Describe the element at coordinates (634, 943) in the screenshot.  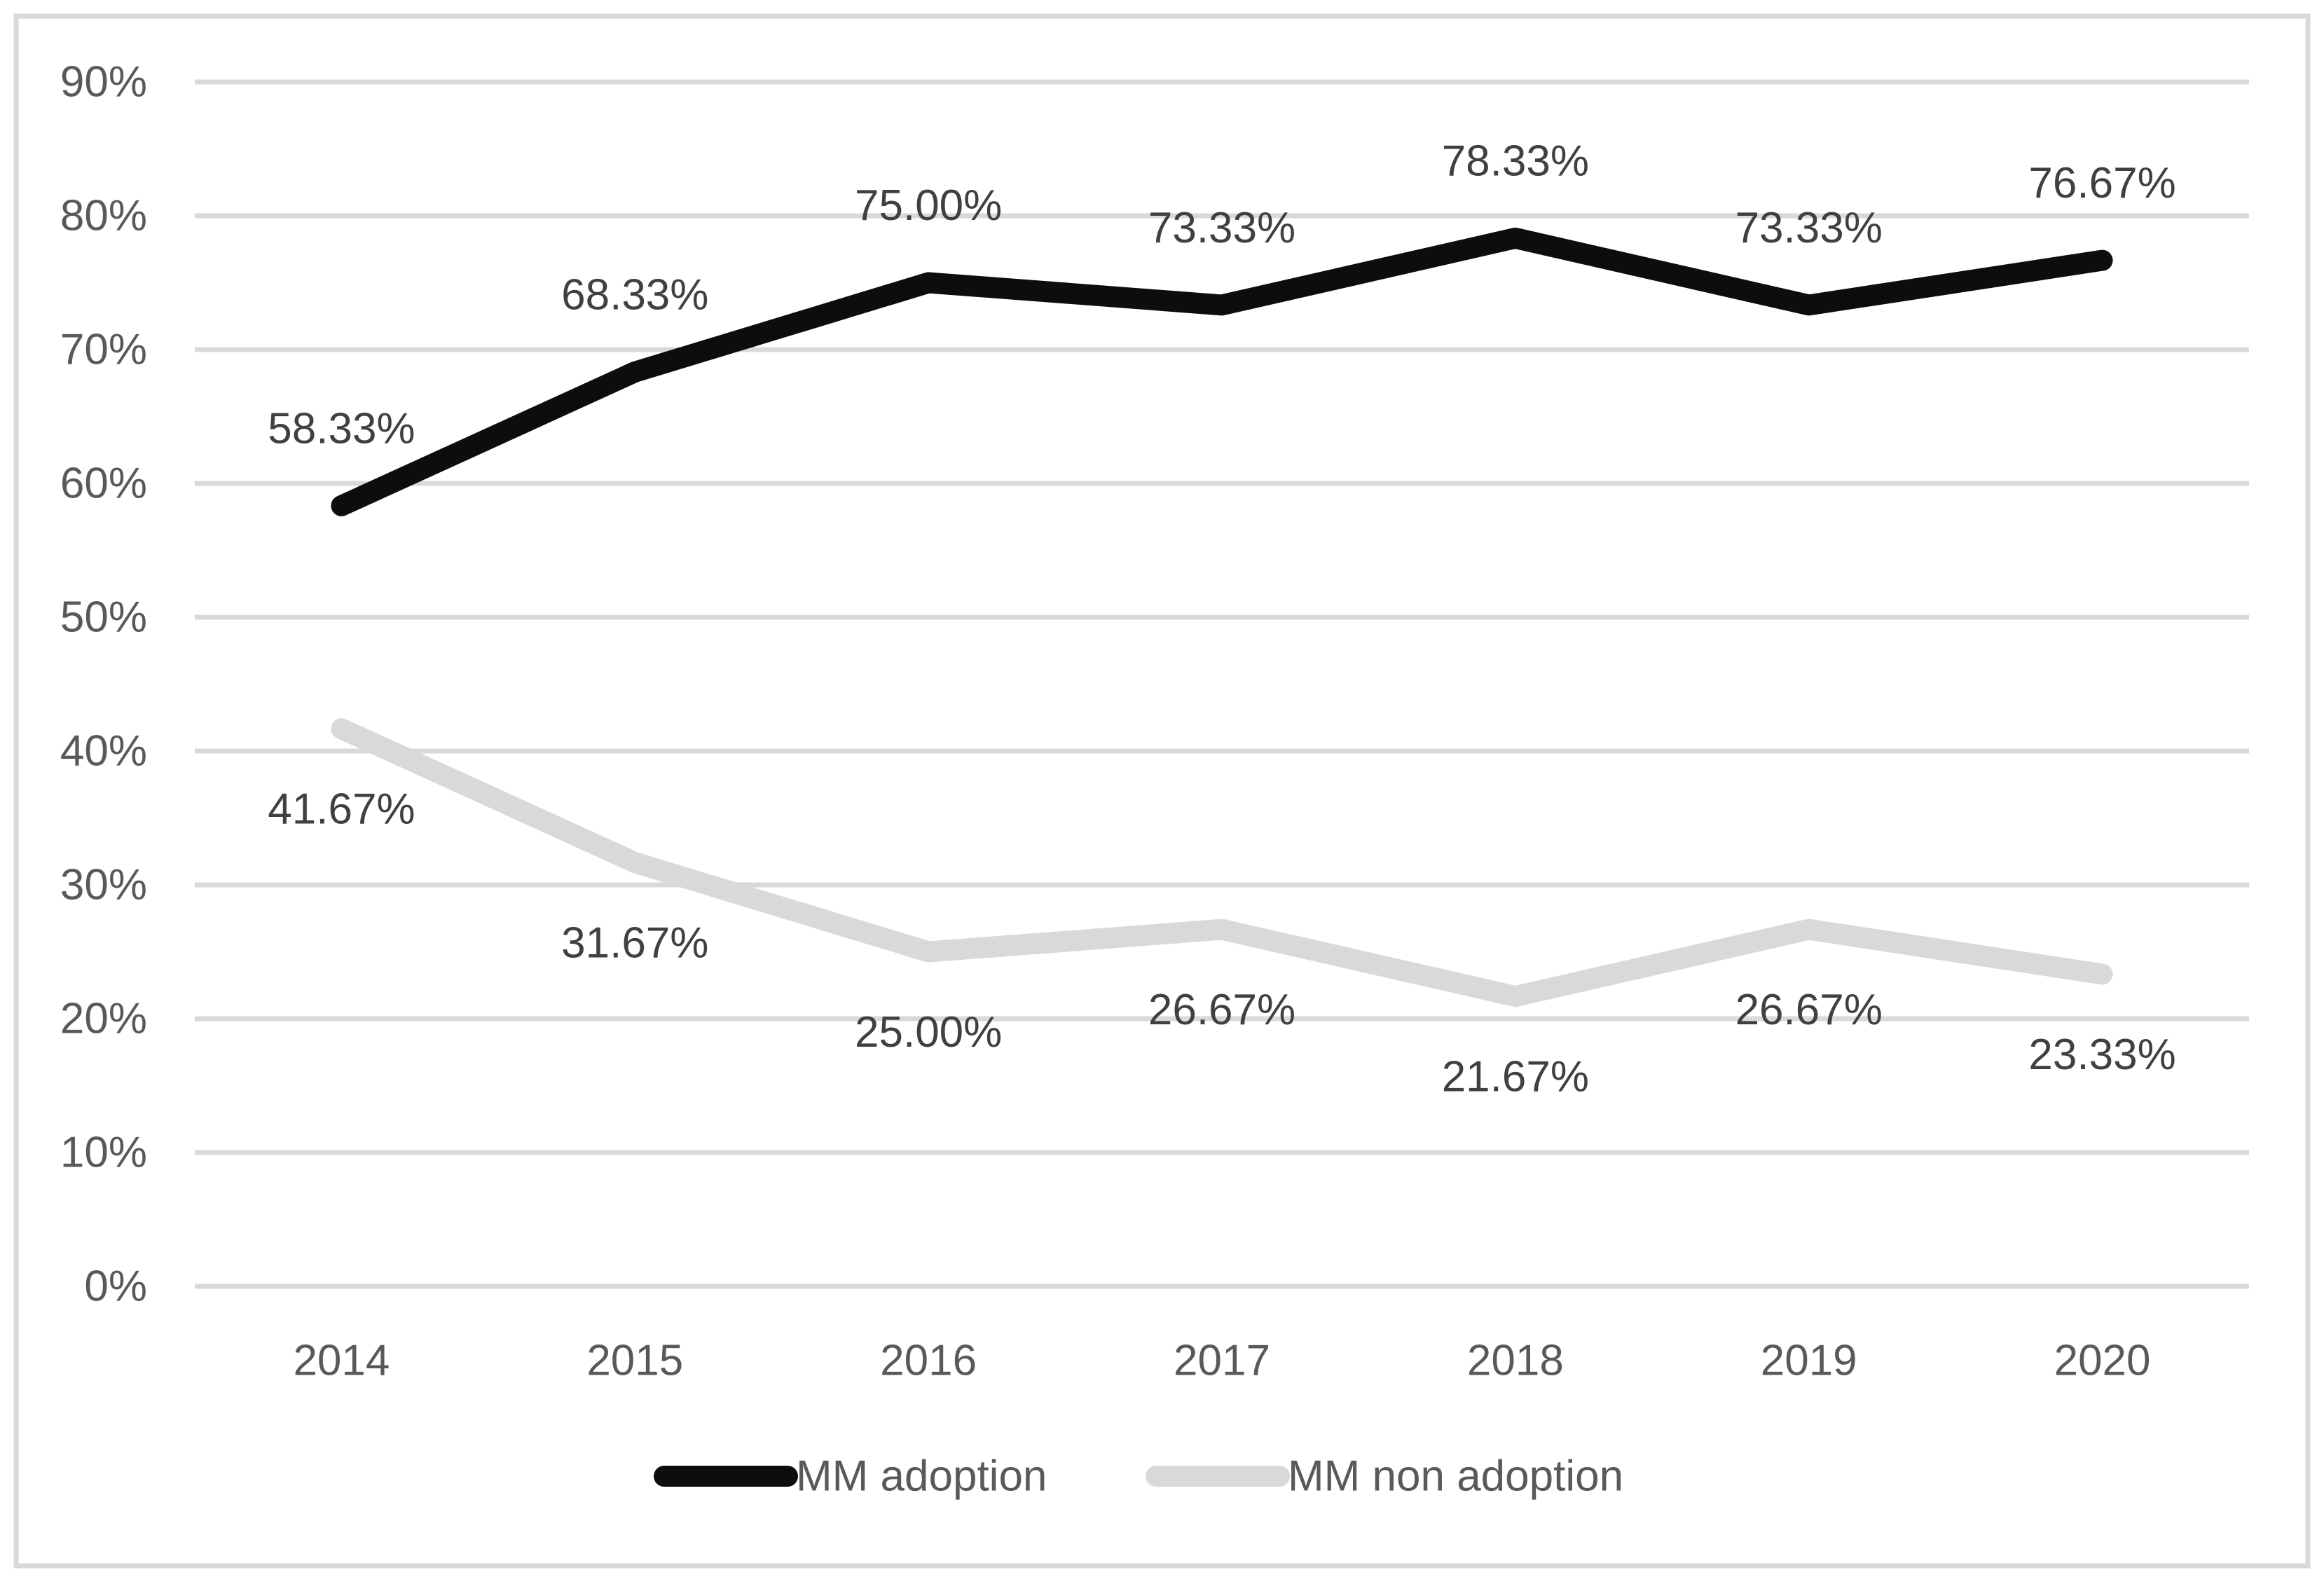
I see `data-label: 31.67%` at that location.